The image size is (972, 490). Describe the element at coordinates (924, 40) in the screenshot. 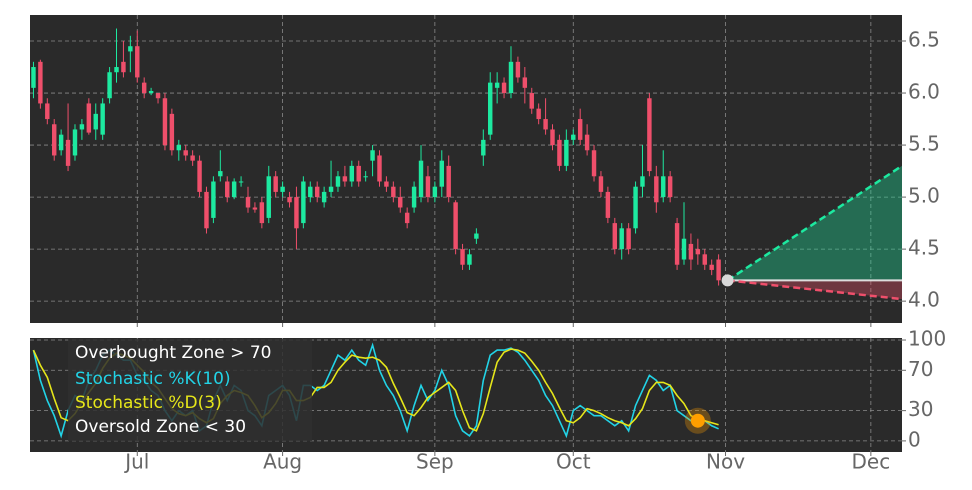

I see `y-tick-label: 6.5` at that location.